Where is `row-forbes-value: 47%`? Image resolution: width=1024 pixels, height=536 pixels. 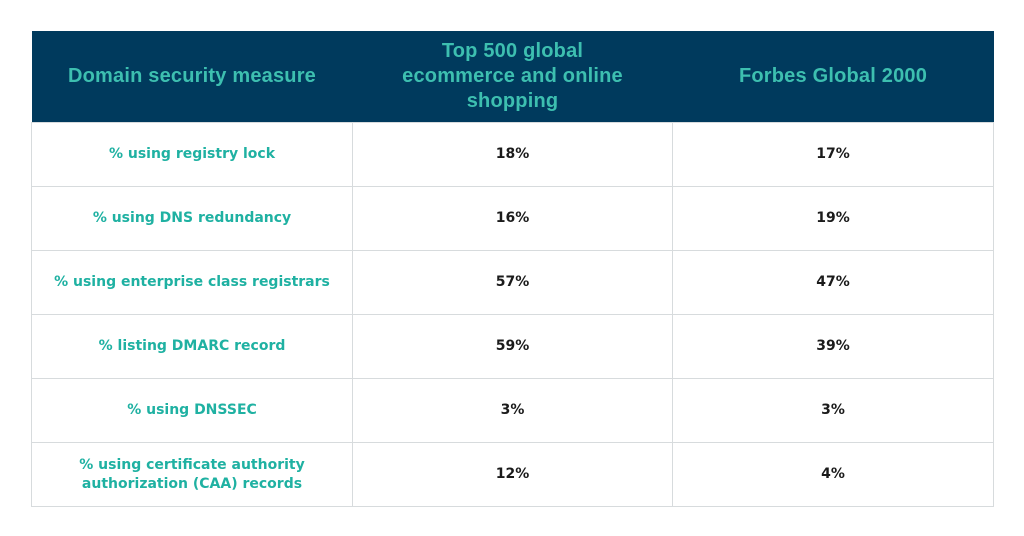 row-forbes-value: 47% is located at coordinates (833, 282).